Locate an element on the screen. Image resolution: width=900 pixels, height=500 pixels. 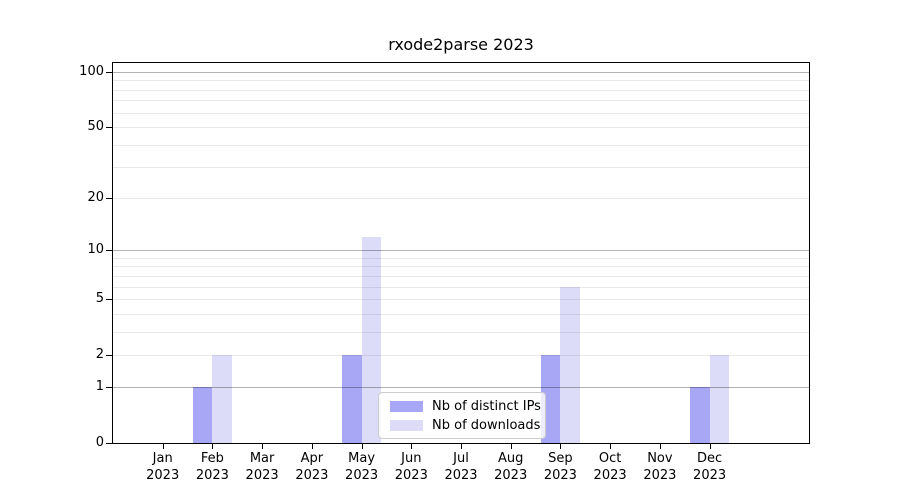
x-tick-month: Sep is located at coordinates (560, 458).